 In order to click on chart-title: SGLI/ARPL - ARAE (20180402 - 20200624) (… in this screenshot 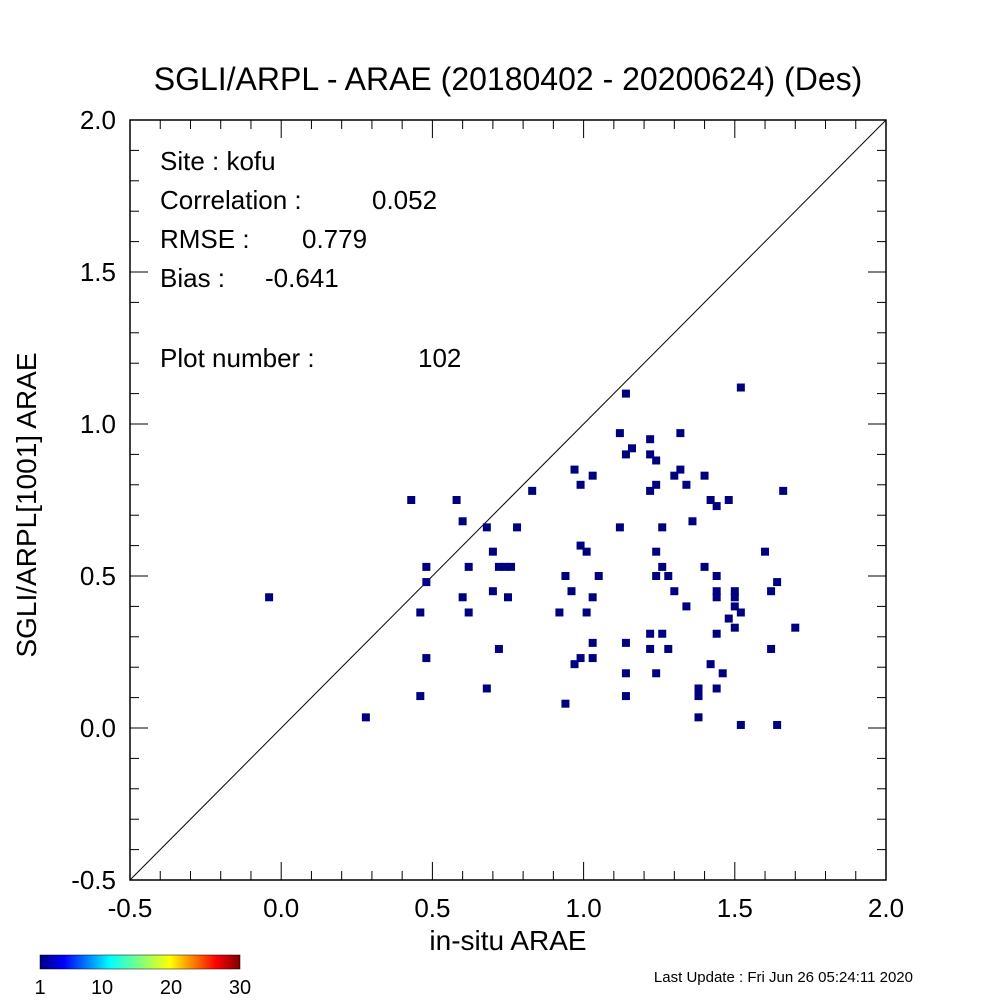, I will do `click(508, 79)`.